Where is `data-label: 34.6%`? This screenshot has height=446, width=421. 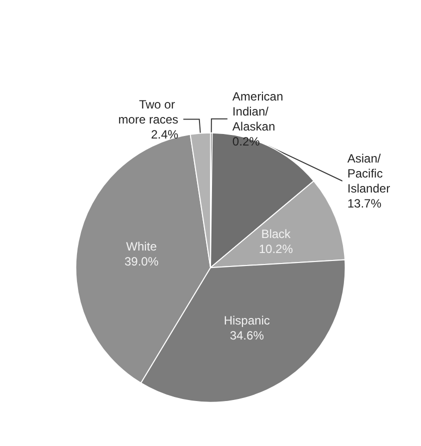
data-label: 34.6% is located at coordinates (247, 335).